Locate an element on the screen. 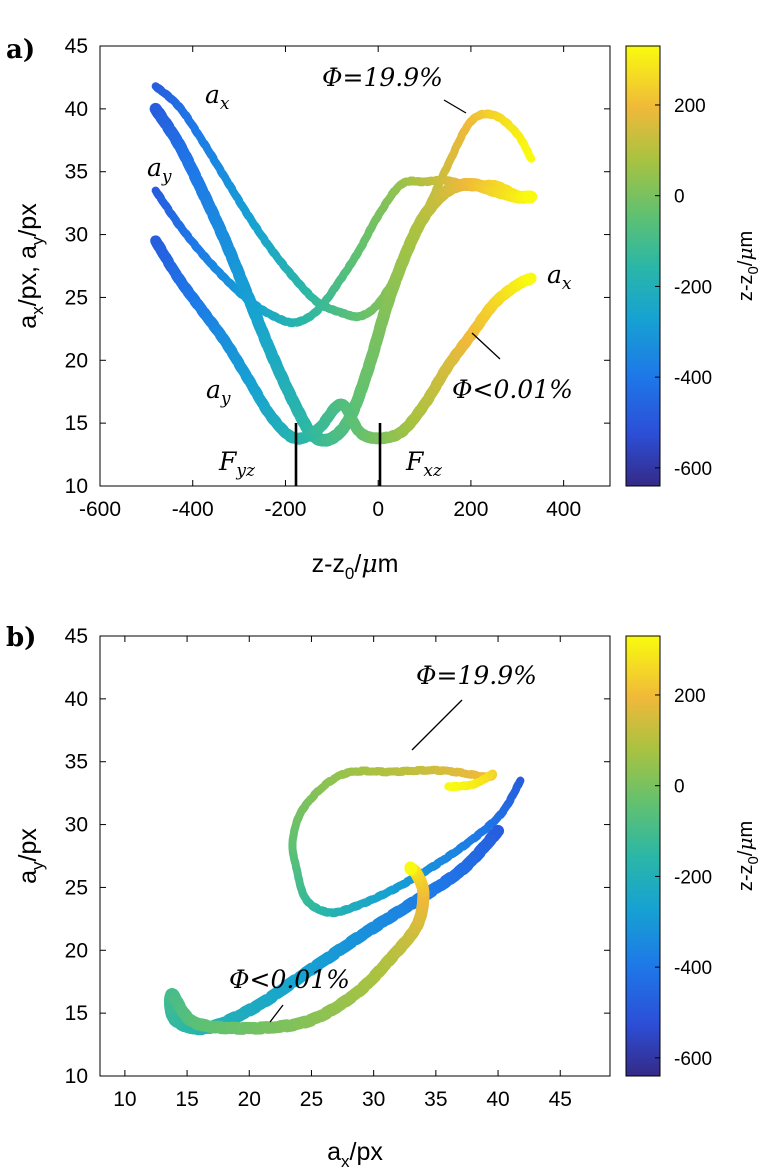 Image resolution: width=768 pixels, height=1174 pixels. colorbar-ticks-b: 200 0 -200 -400 -600 is located at coordinates (683, 878).